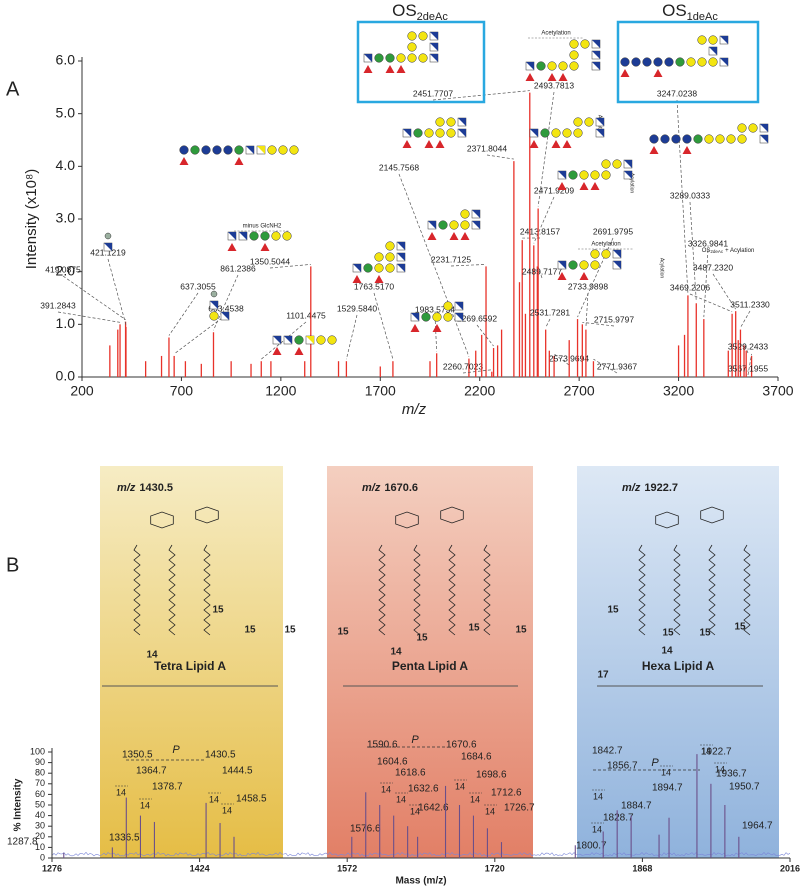  I want to click on peak-label: 2471.9209, so click(554, 190).